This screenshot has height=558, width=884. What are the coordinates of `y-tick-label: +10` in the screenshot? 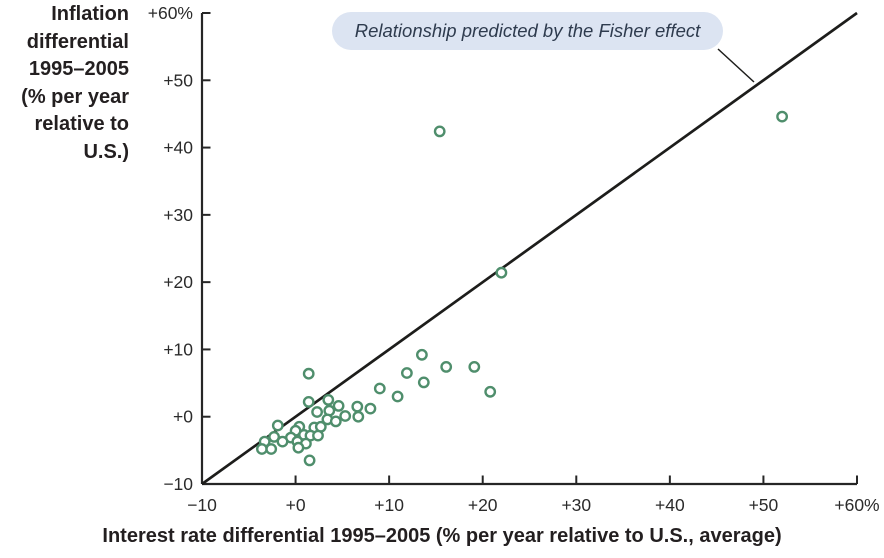 It's located at (178, 349).